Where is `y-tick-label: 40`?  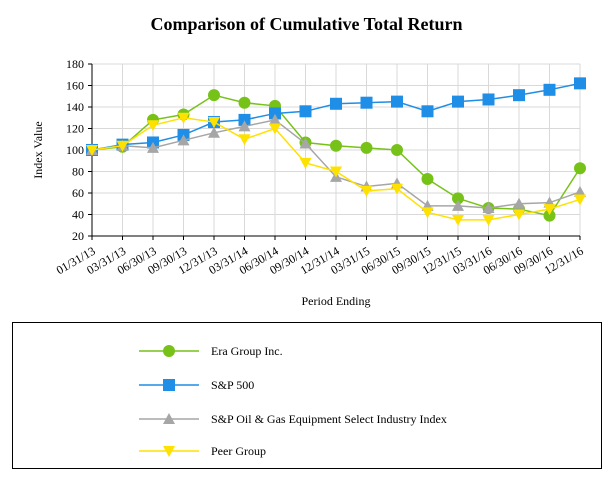 y-tick-label: 40 is located at coordinates (78, 215).